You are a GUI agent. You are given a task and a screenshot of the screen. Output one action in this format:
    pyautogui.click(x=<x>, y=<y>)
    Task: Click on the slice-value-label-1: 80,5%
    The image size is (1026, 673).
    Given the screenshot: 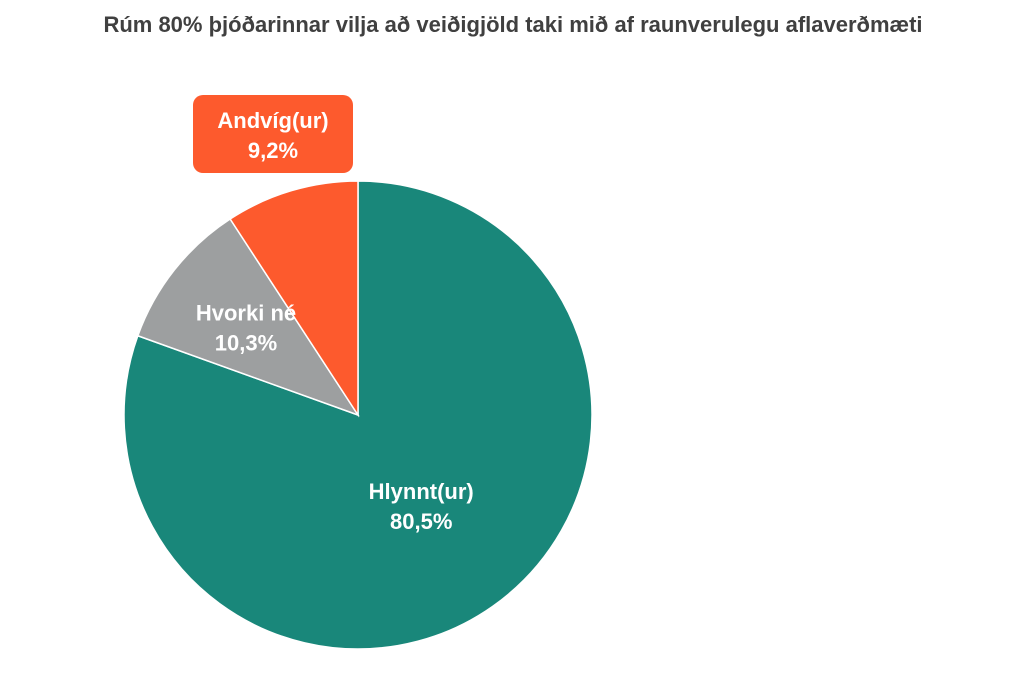 What is the action you would take?
    pyautogui.click(x=421, y=521)
    